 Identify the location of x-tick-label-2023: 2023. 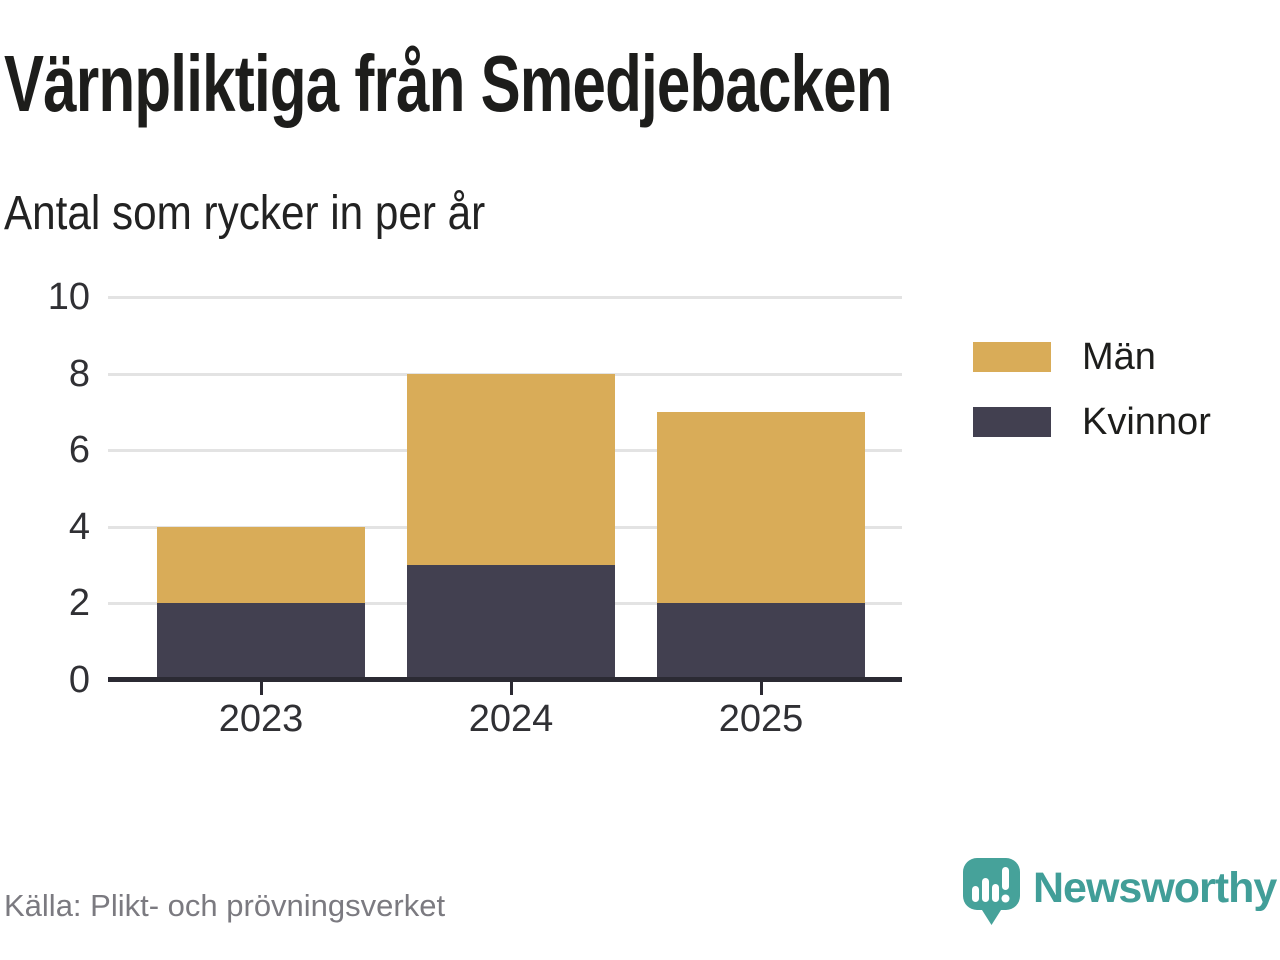
(261, 719).